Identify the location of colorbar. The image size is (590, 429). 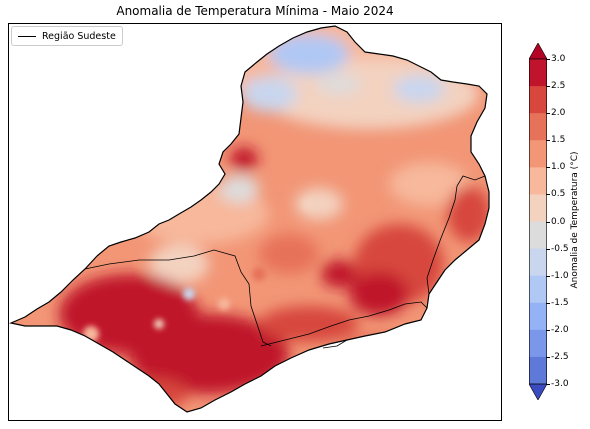
(538, 221).